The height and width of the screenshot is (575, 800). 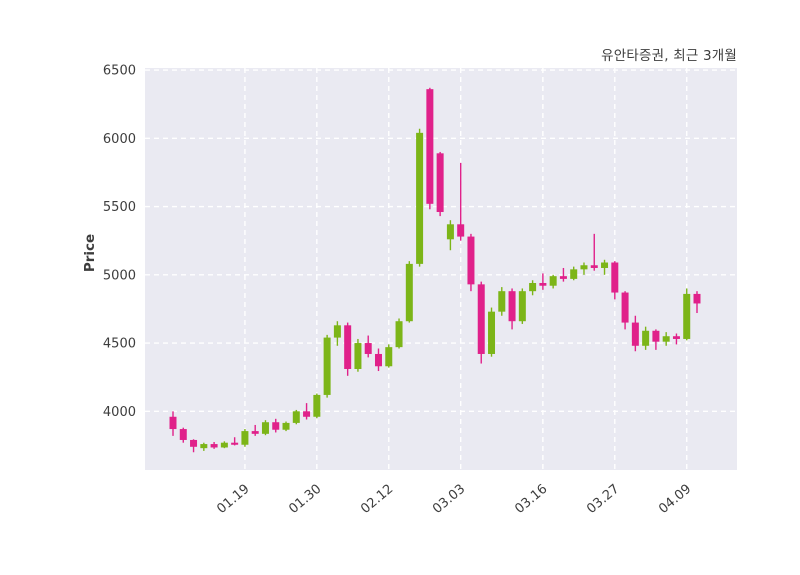 What do you see at coordinates (377, 499) in the screenshot?
I see `x-tick-label: 02.12` at bounding box center [377, 499].